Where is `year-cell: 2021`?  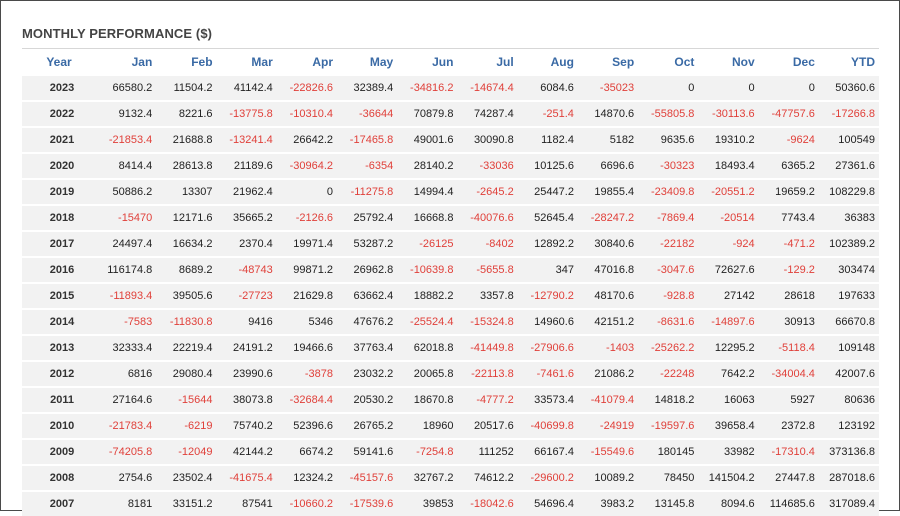 year-cell: 2021 is located at coordinates (59, 139).